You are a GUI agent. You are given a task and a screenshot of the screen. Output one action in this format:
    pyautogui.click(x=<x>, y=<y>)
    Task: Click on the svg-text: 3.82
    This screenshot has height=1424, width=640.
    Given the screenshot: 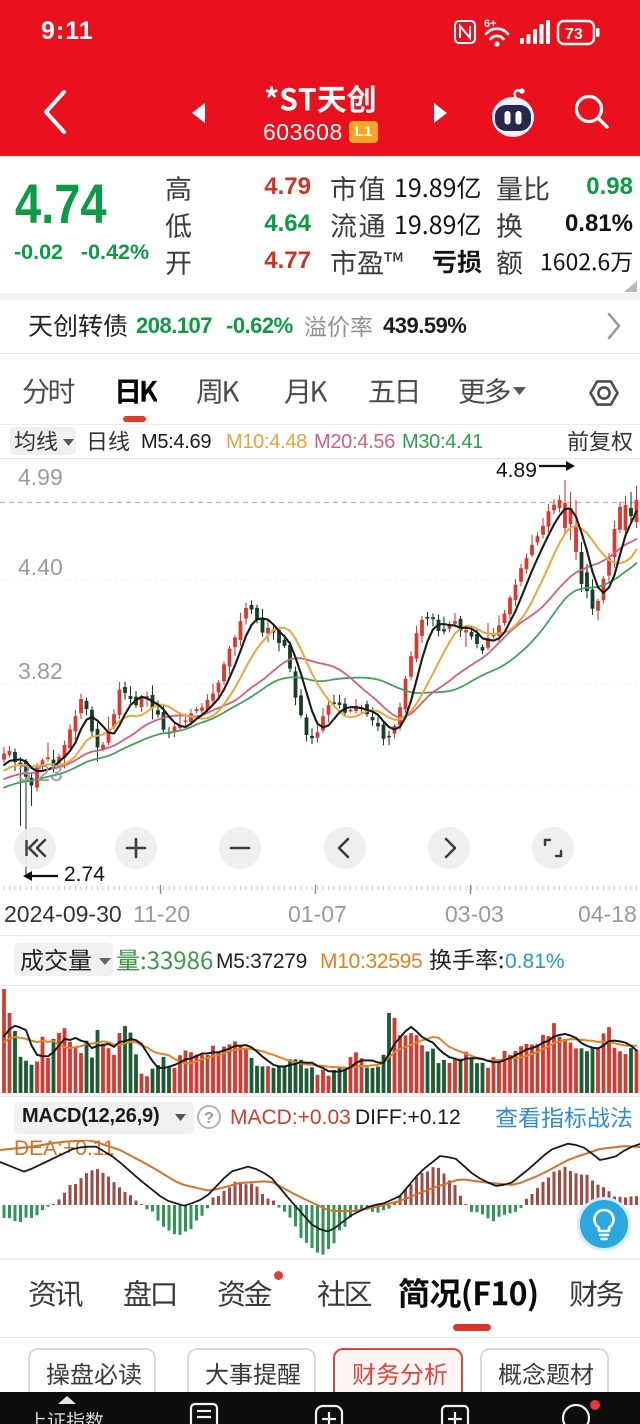 What is the action you would take?
    pyautogui.click(x=40, y=671)
    